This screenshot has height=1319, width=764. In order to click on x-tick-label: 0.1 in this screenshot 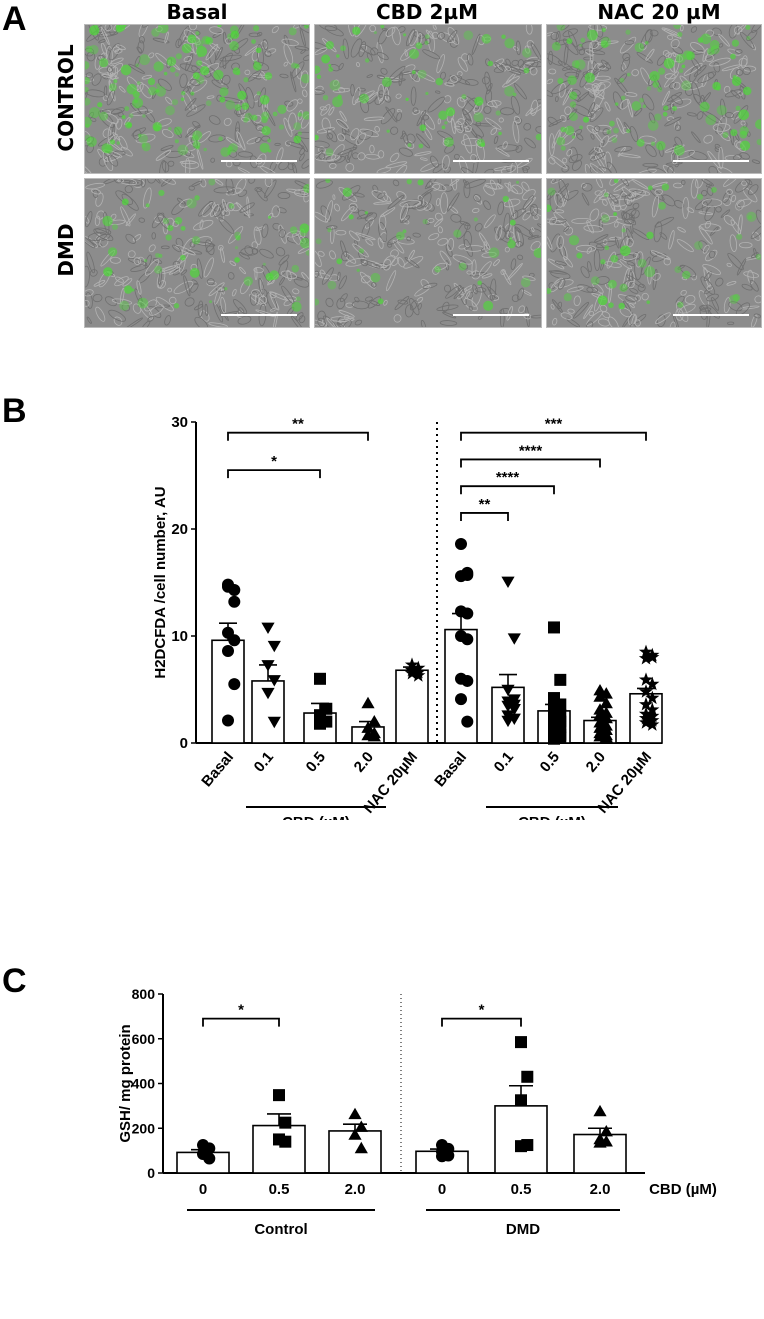, I will do `click(264, 762)`.